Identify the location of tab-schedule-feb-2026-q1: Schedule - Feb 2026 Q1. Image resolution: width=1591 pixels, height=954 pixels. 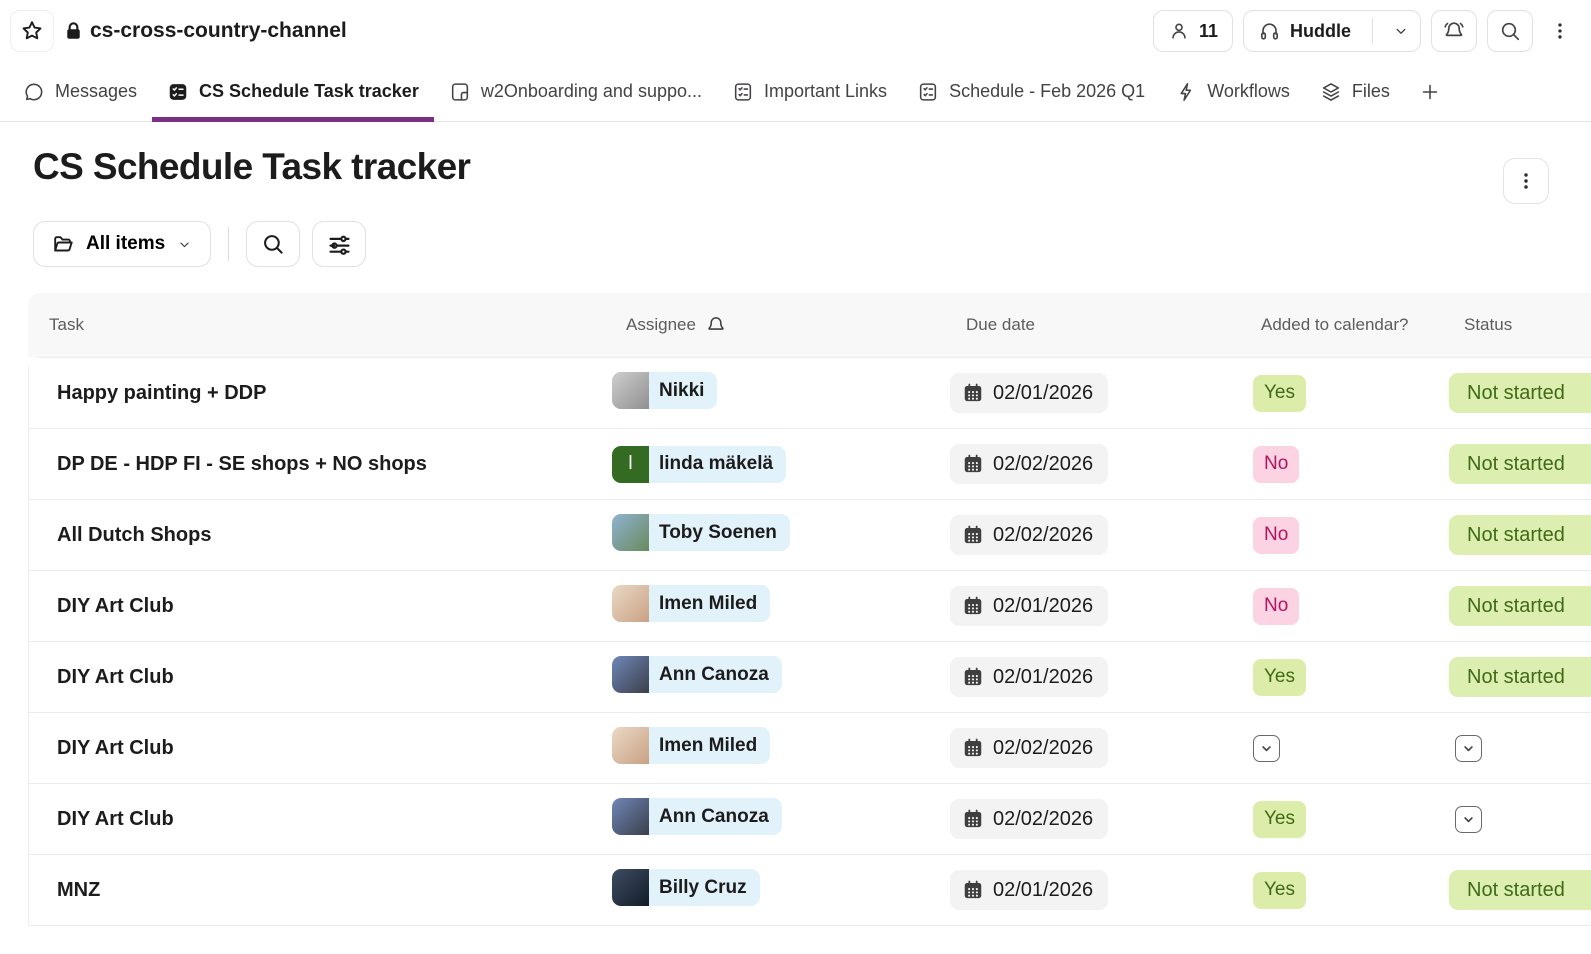
(1031, 91).